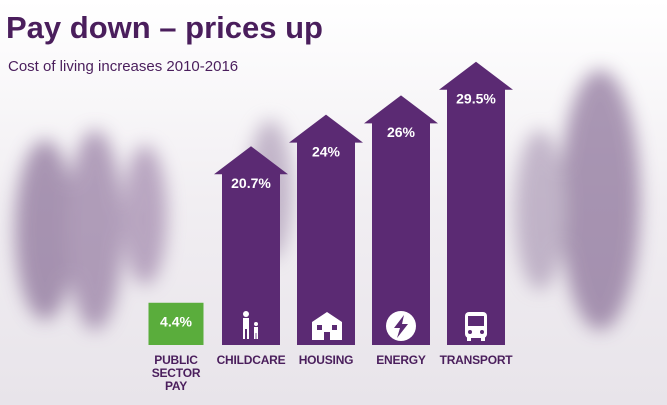 Image resolution: width=667 pixels, height=405 pixels. Describe the element at coordinates (365, 326) in the screenshot. I see `icons` at that location.